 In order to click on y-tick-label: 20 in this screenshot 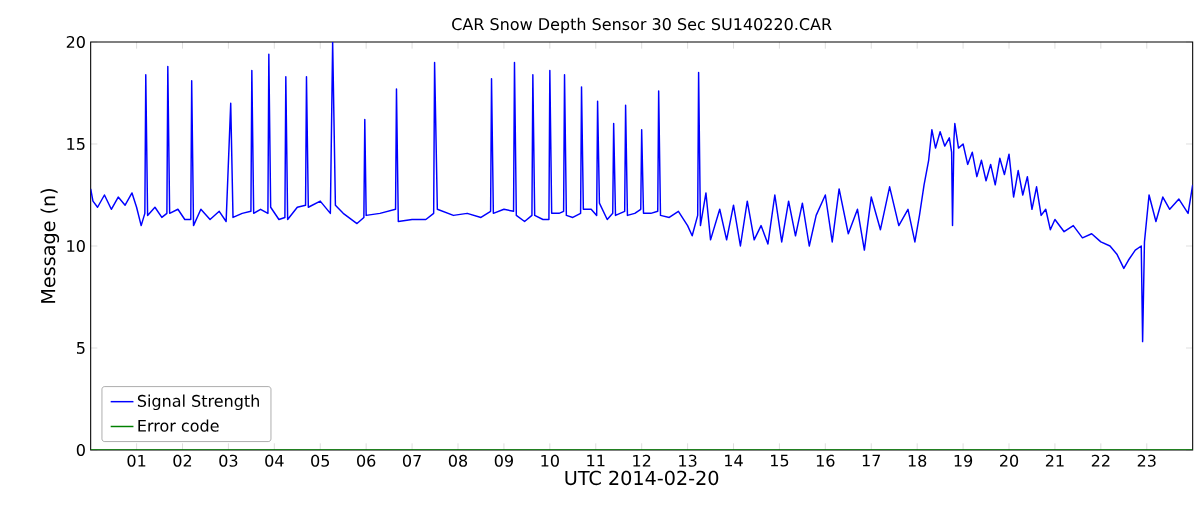, I will do `click(75, 42)`.